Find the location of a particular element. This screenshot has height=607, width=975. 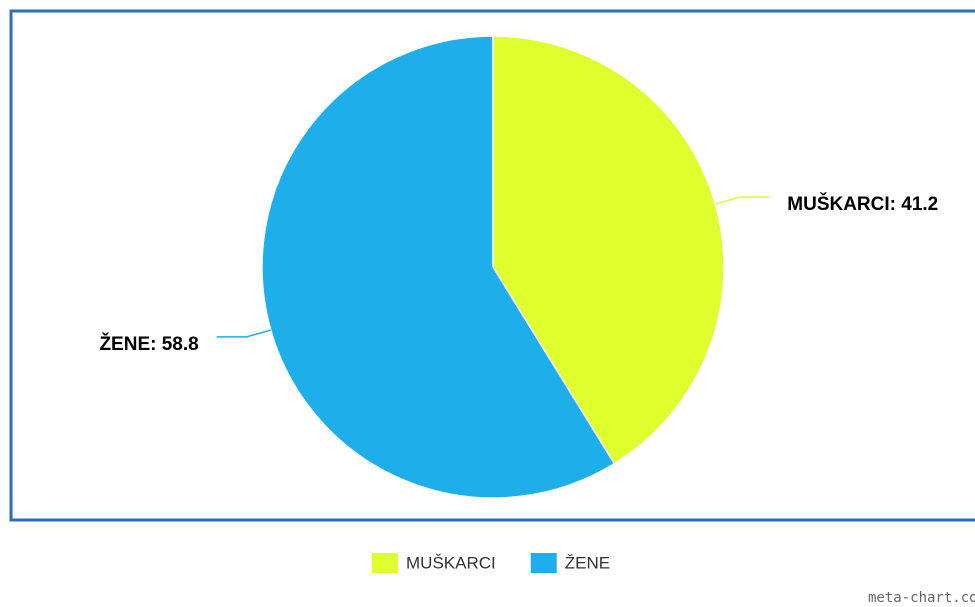

credit: meta-chart.com is located at coordinates (921, 598).